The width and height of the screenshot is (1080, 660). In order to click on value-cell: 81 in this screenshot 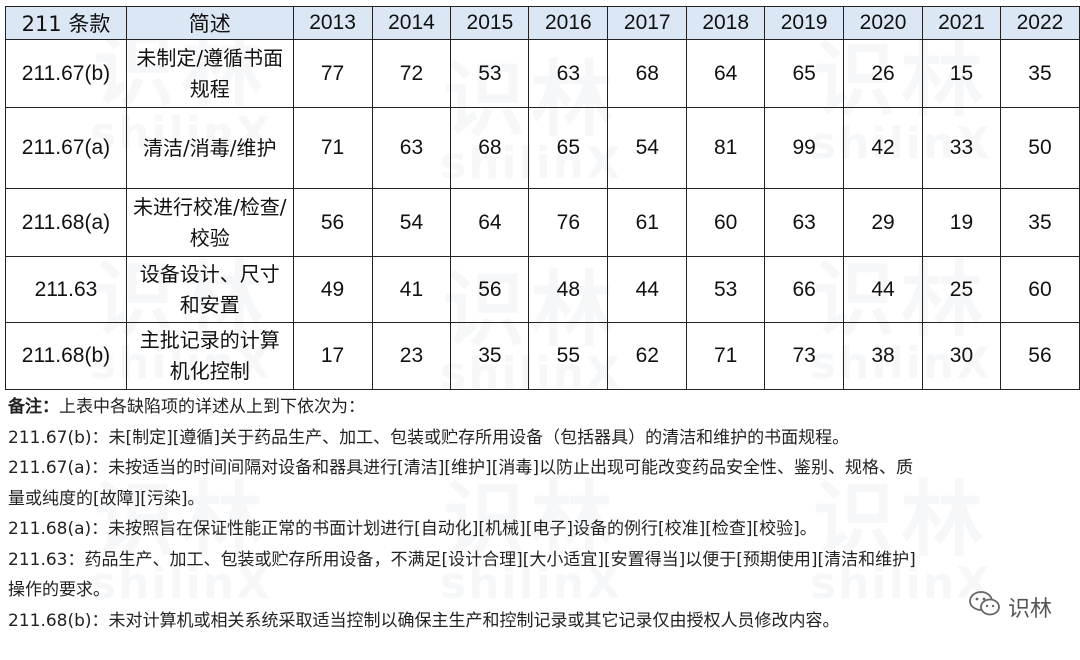, I will do `click(726, 148)`.